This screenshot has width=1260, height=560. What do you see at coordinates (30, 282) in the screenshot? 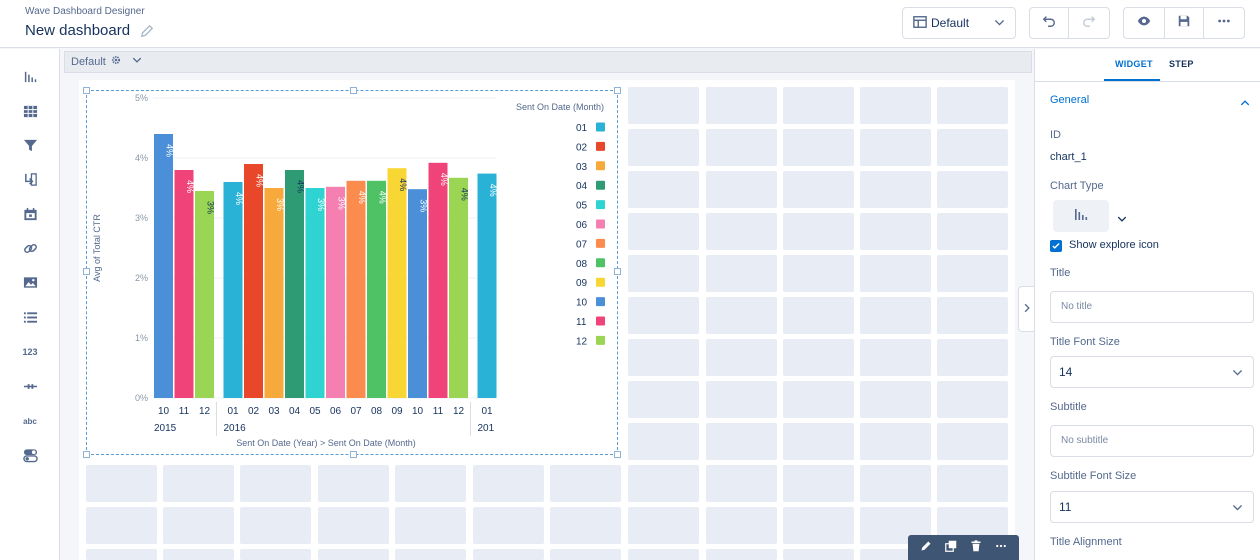
I see `image-icon` at bounding box center [30, 282].